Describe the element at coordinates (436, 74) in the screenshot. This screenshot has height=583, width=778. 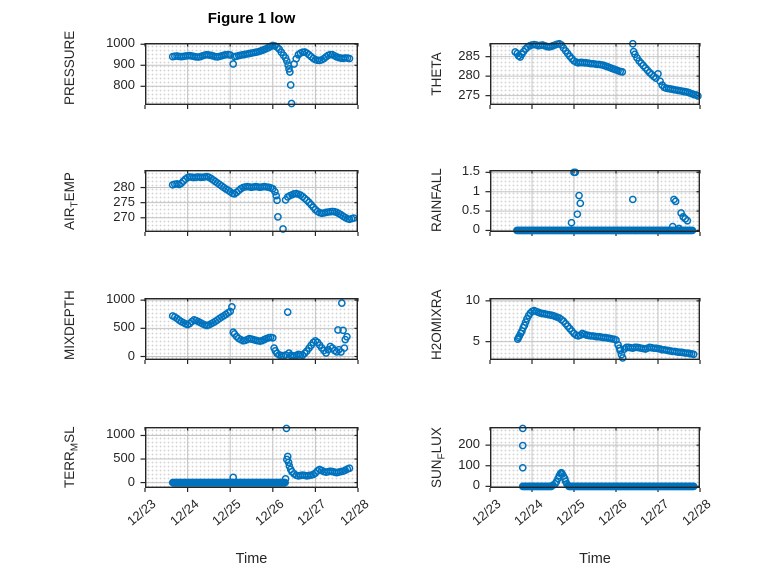
I see `y-axis-label: THETA` at that location.